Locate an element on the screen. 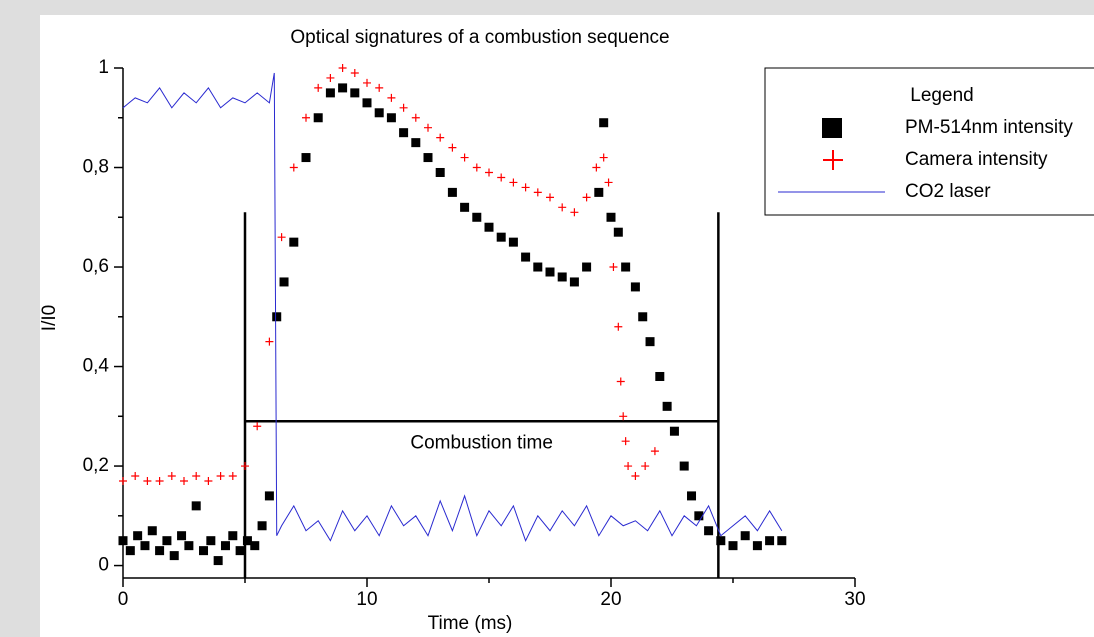  legend-box is located at coordinates (929, 141).